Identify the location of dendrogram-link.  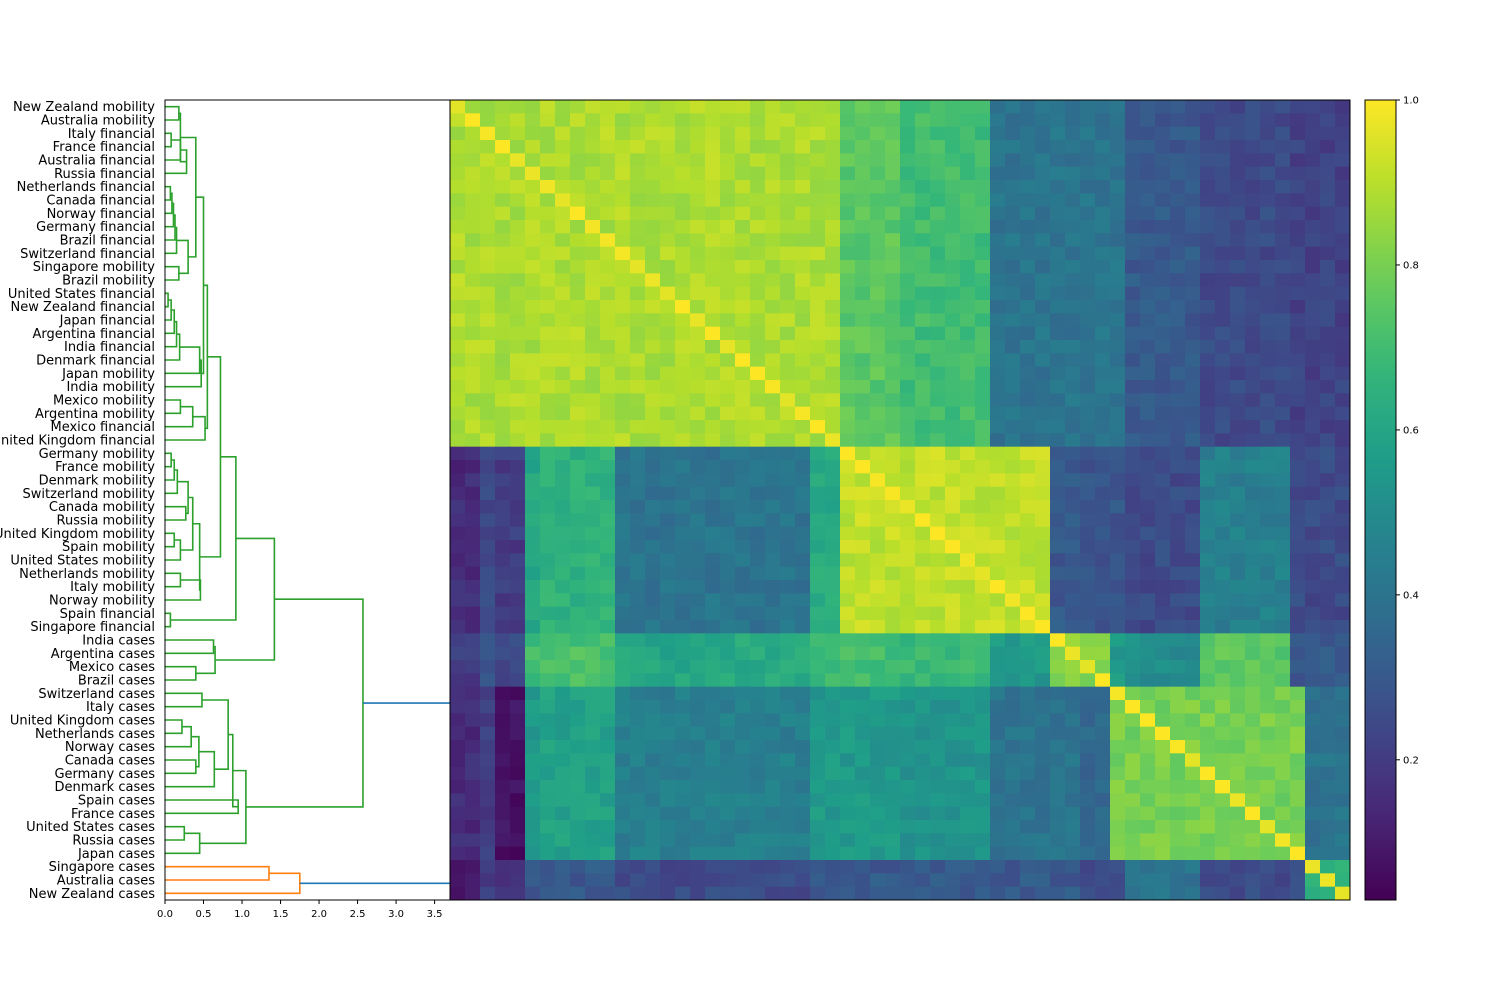
(176, 513).